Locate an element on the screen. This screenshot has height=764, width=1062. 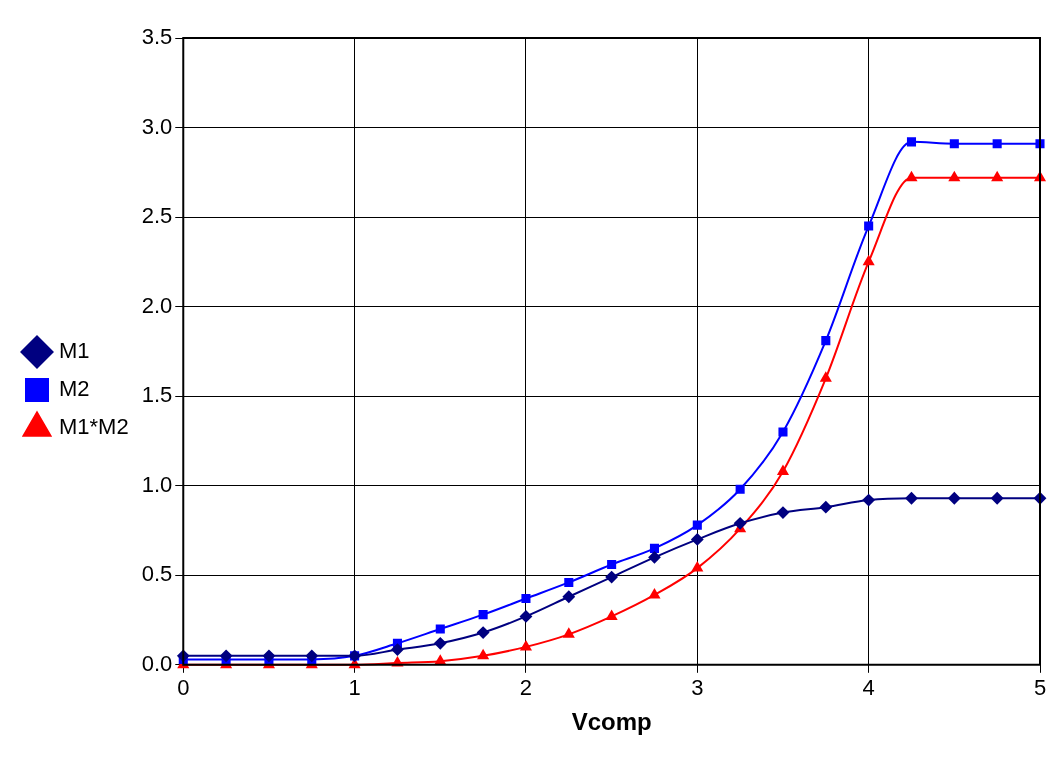
x-tick-label: 0 is located at coordinates (183, 688).